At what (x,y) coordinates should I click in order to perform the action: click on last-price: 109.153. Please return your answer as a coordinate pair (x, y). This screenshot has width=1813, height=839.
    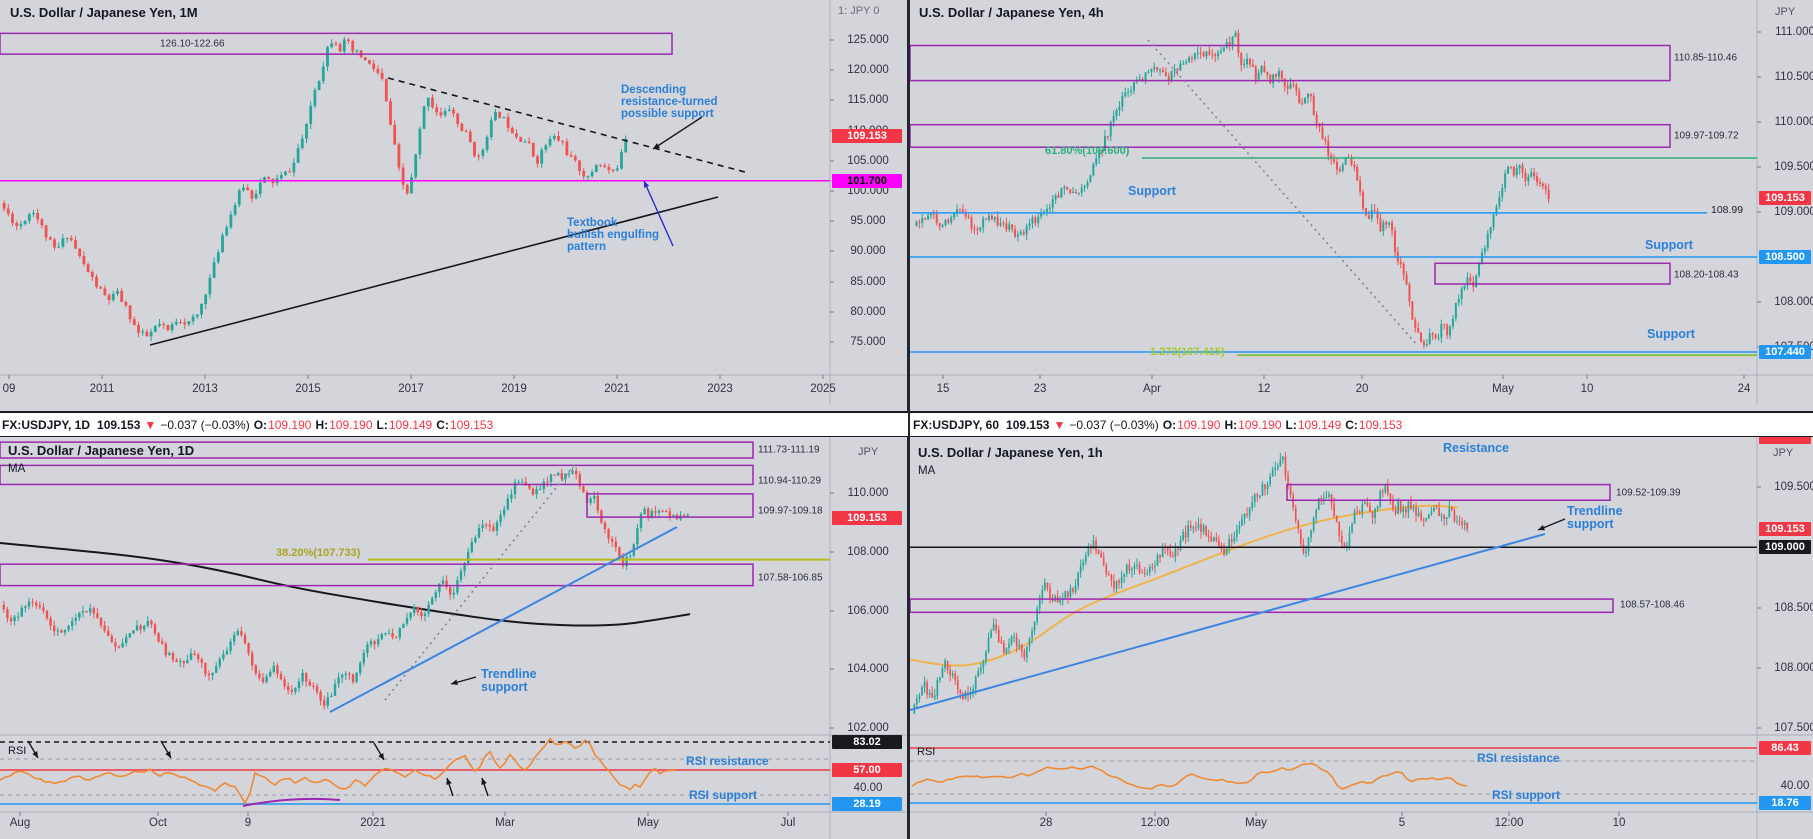
    Looking at the image, I should click on (1028, 424).